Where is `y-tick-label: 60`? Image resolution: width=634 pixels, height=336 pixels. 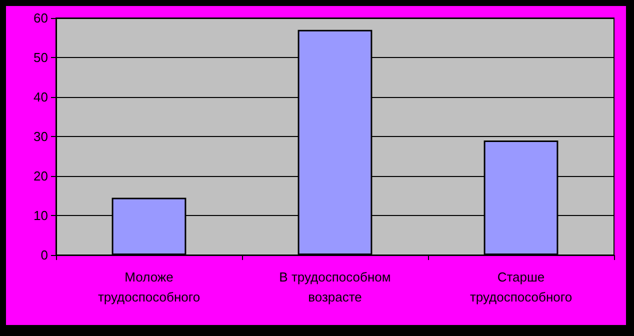
y-tick-label: 60 is located at coordinates (41, 18).